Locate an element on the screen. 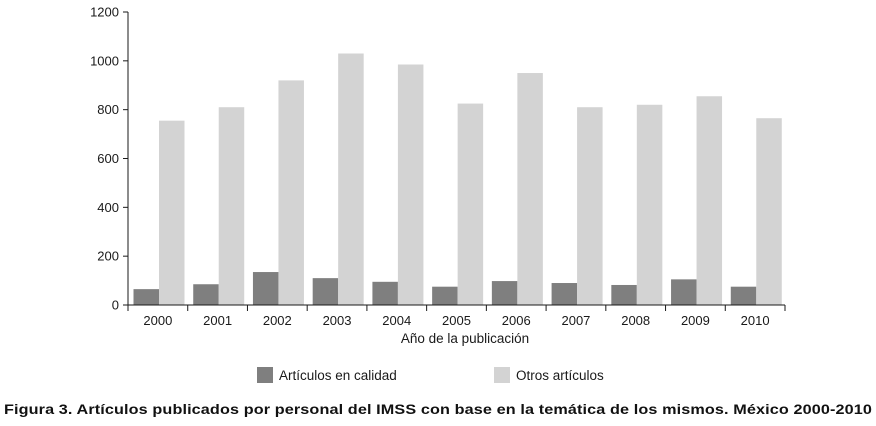  x-tick-label-2007: 2007 is located at coordinates (575, 320).